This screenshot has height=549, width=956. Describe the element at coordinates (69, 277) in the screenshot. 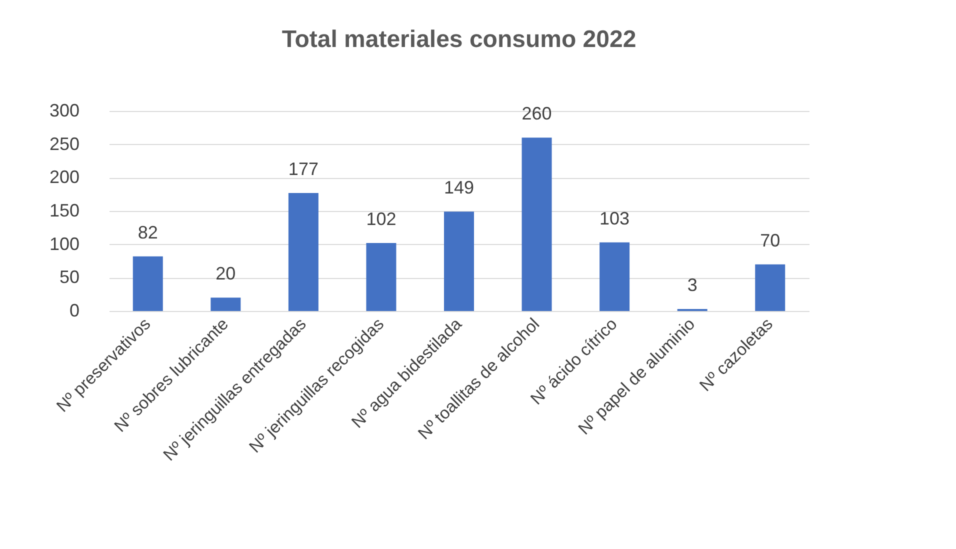

I see `y-tick-label: 50` at that location.